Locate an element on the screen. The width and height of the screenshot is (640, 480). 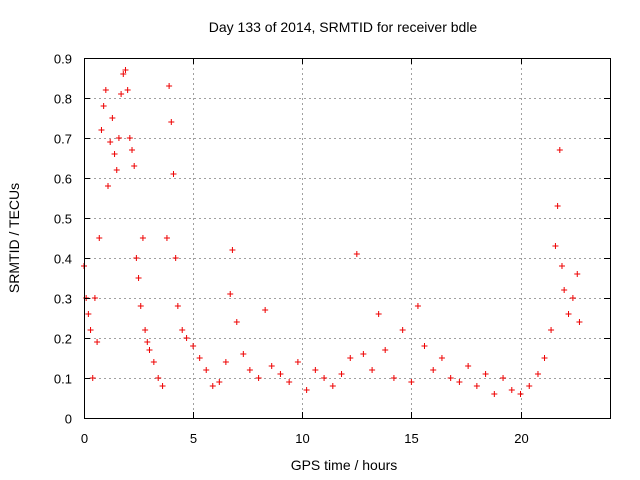
x-axis-tick-labels: 0 5 10 15 20 is located at coordinates (305, 438).